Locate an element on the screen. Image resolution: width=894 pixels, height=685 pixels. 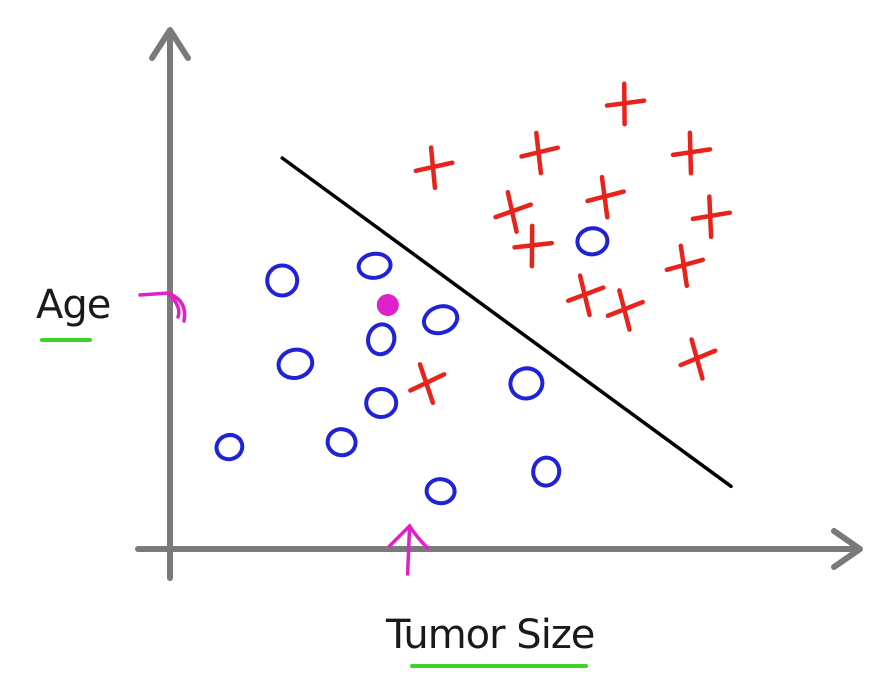
y-axis-label-underline is located at coordinates (66, 340).